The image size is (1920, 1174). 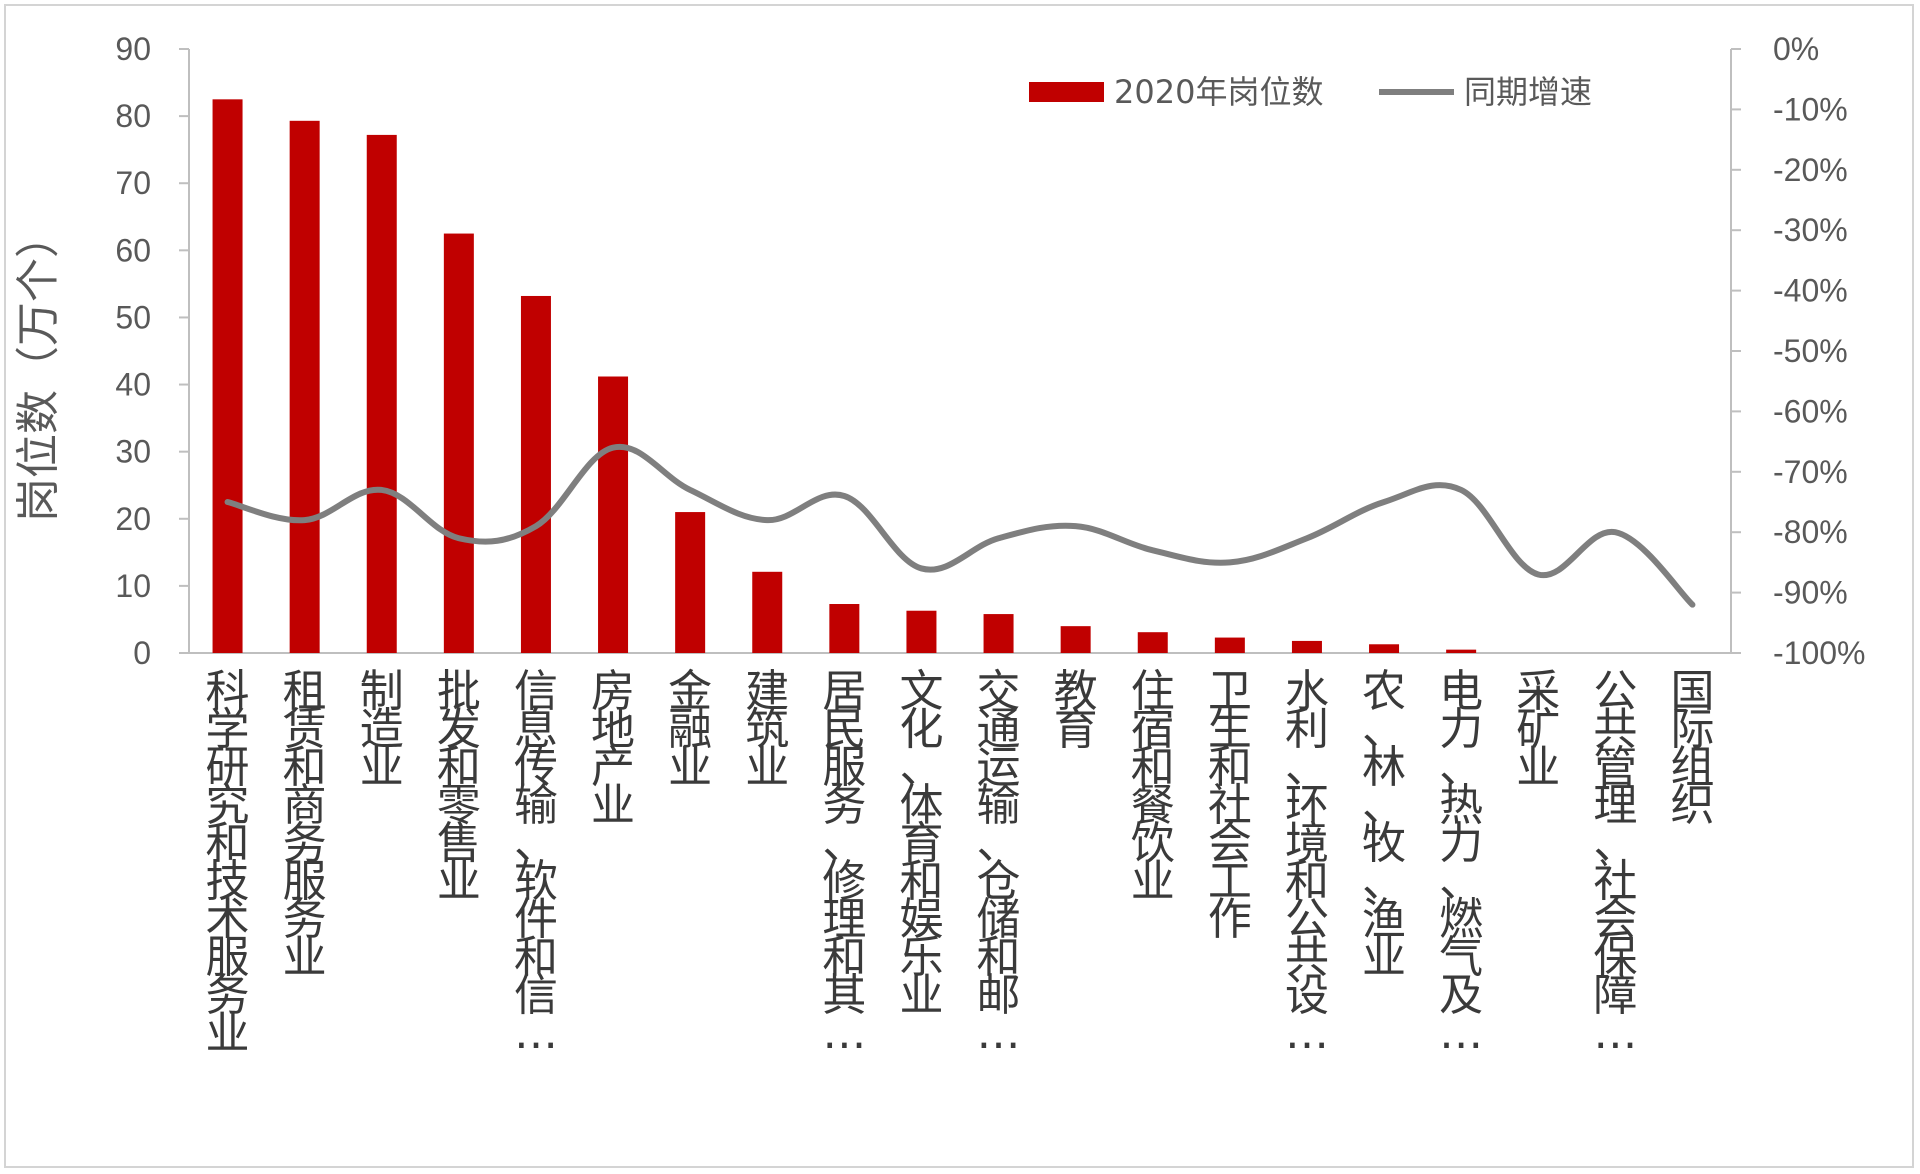 I want to click on legend-line-label: 同期增速, so click(x=1528, y=92).